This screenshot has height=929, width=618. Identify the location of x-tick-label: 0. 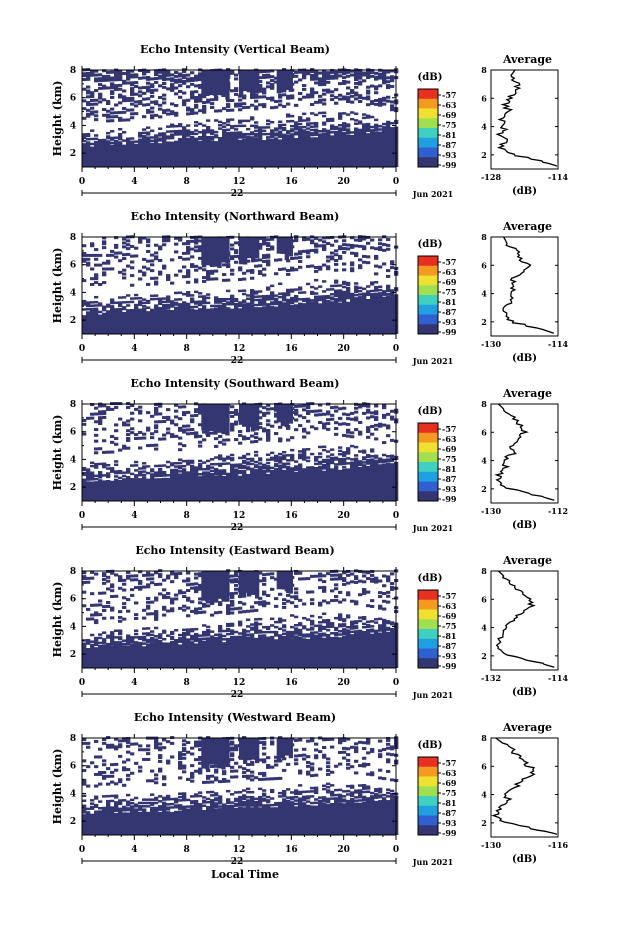
(82, 516).